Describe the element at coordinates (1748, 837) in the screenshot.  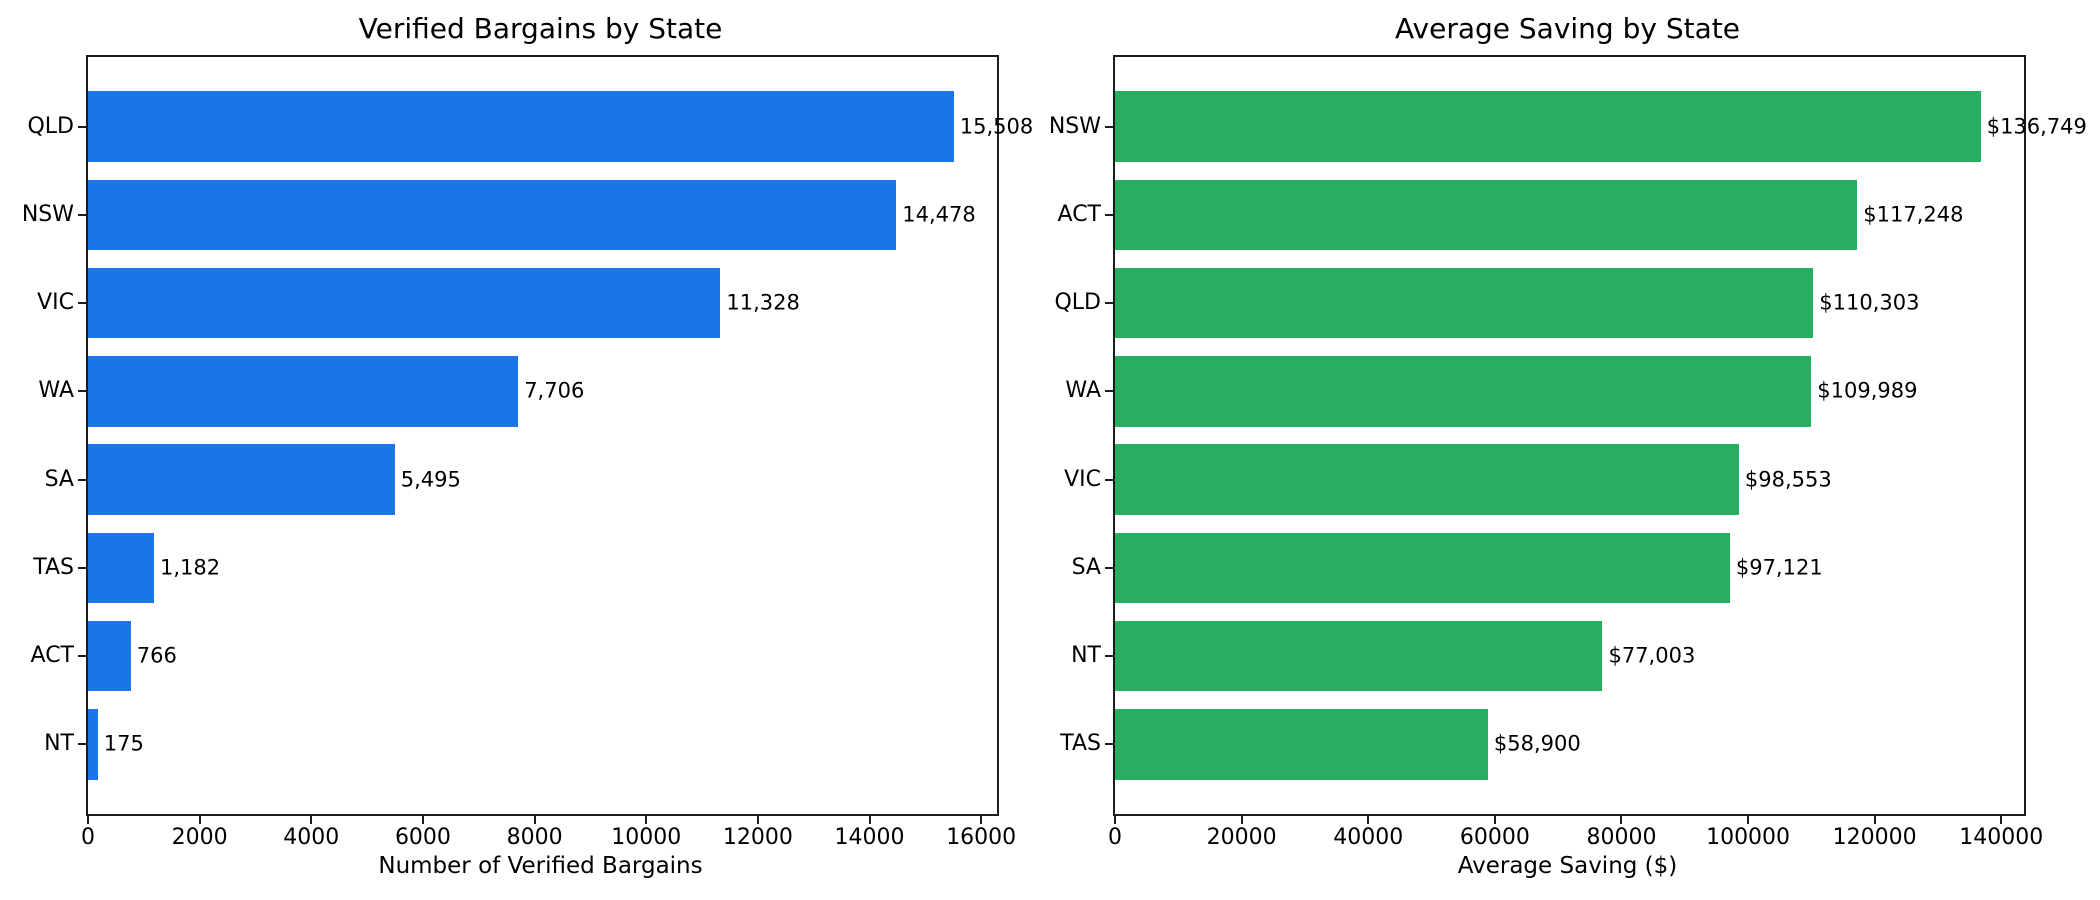
I see `x-tick-label: 100000` at that location.